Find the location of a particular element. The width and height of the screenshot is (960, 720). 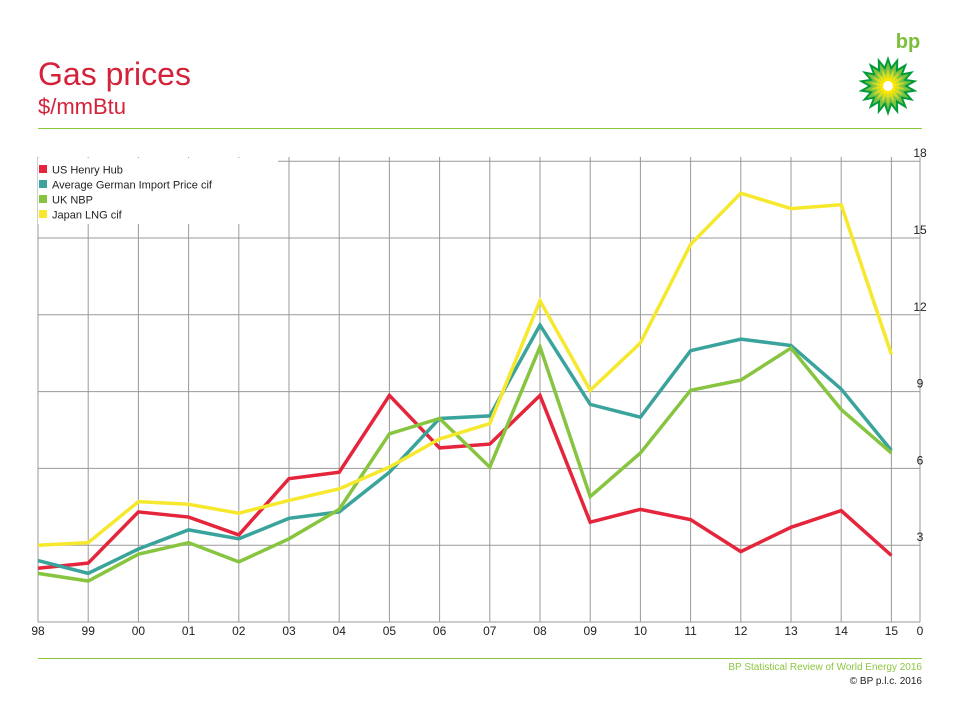

bp-helios-icon: bp is located at coordinates (889, 73).